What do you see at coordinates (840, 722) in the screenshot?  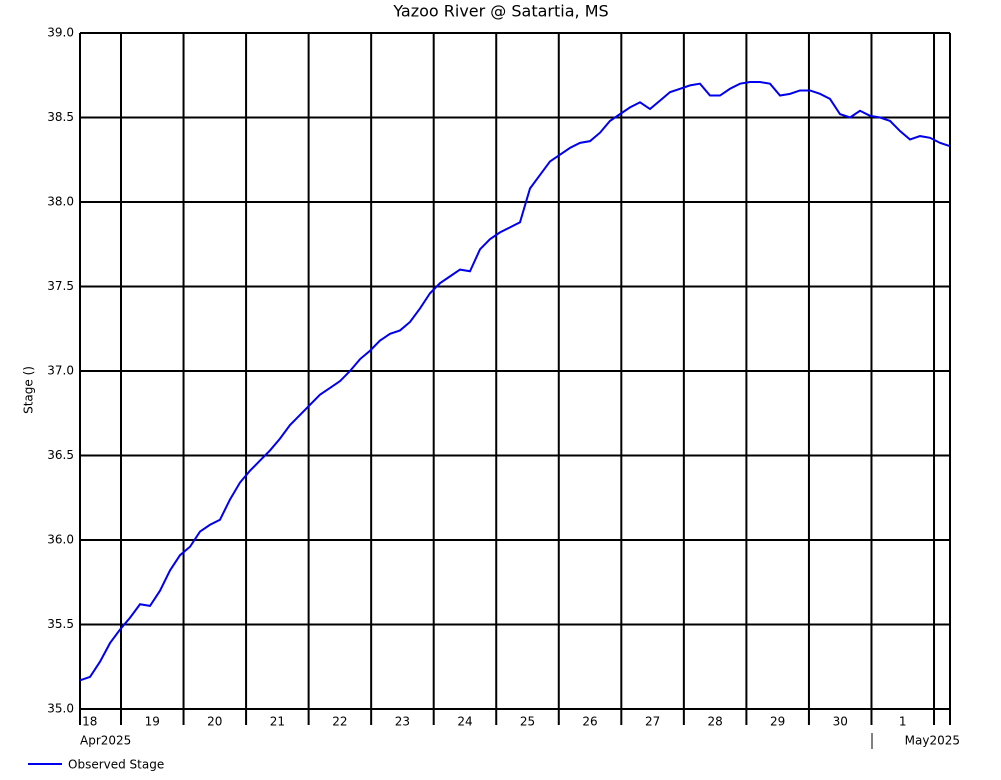 I see `x-tick-label: 30` at bounding box center [840, 722].